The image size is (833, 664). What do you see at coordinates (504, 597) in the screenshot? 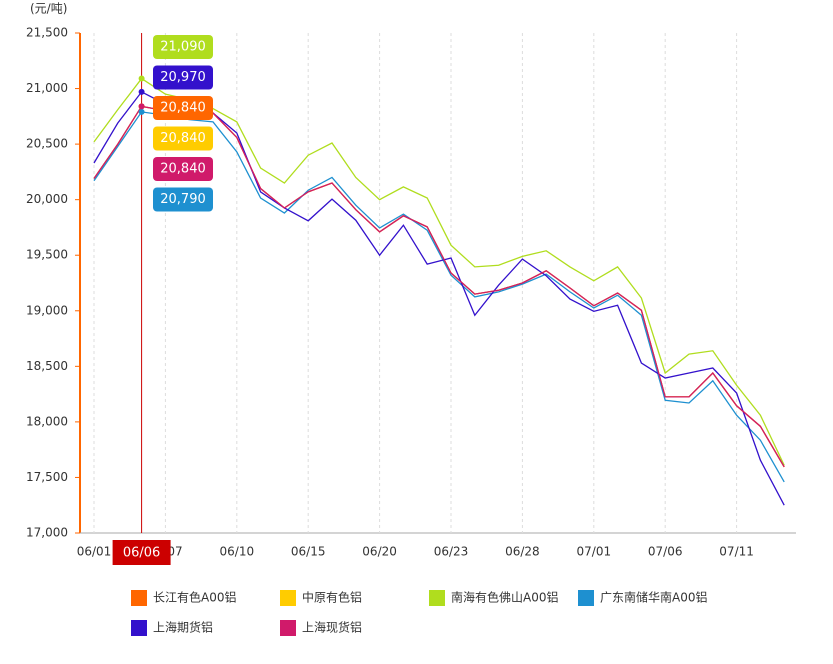
I see `legend-label: 南海有色佛山A00铝` at bounding box center [504, 597].